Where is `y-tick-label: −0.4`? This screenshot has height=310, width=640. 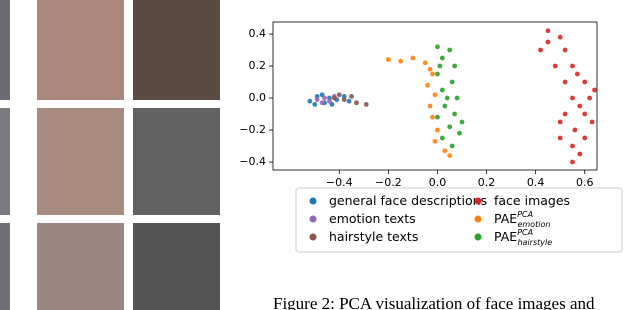
y-tick-label: −0.4 is located at coordinates (252, 161).